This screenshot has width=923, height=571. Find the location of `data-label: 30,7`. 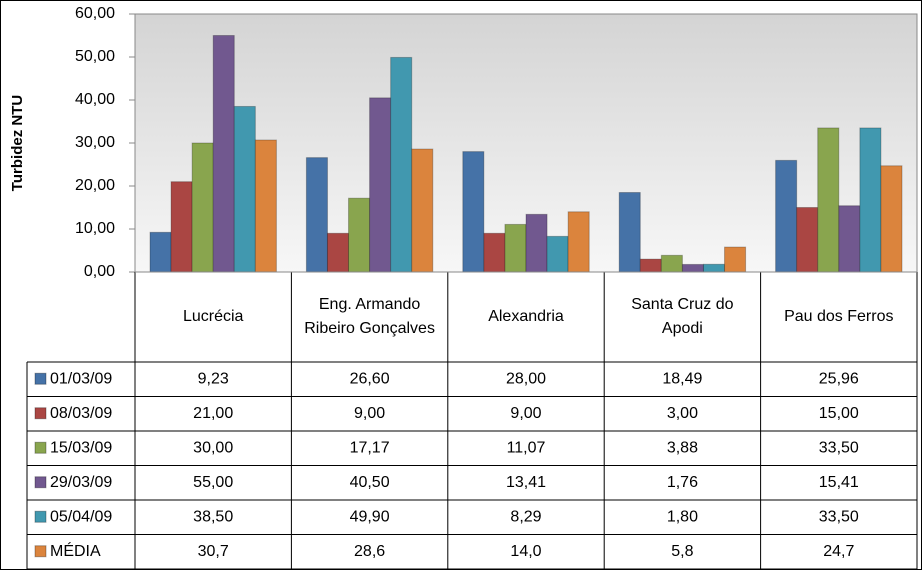

data-label: 30,7 is located at coordinates (213, 551).